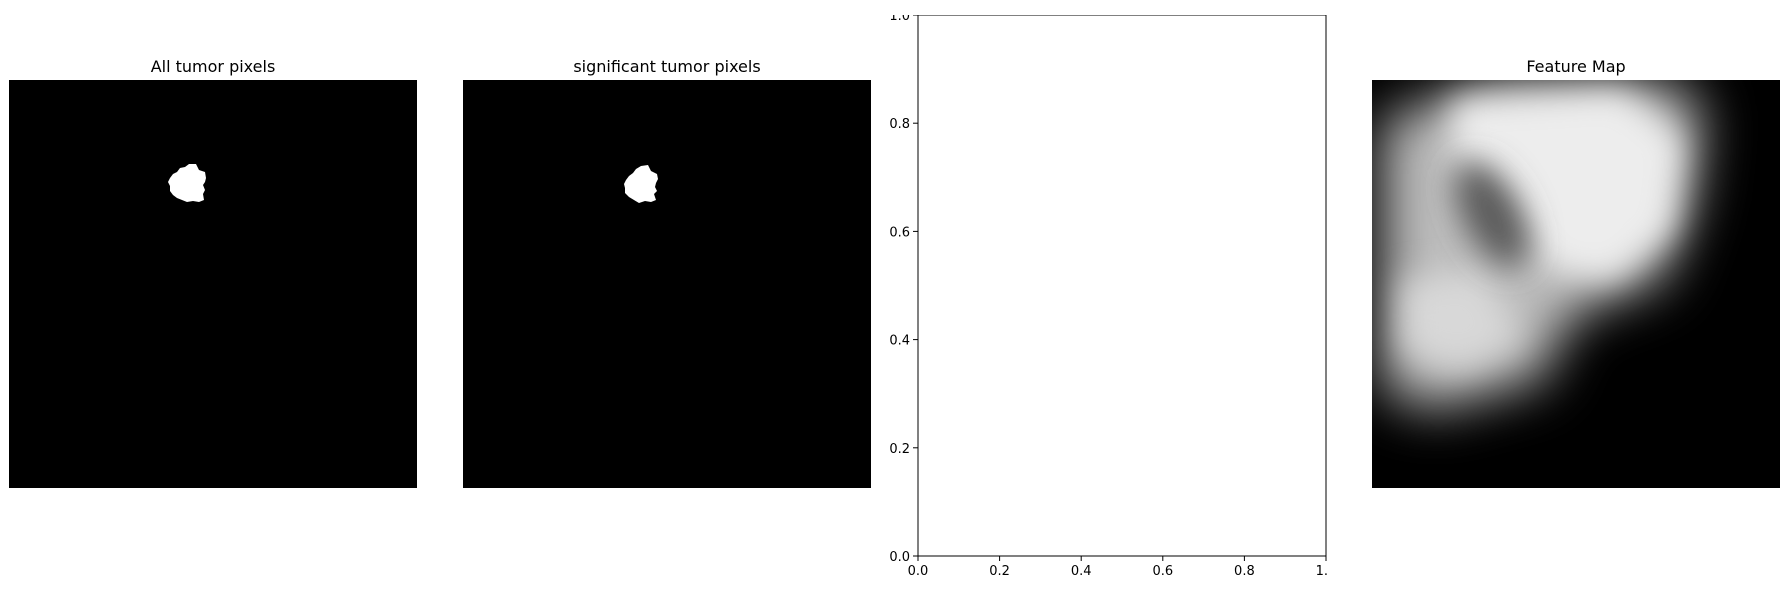  Describe the element at coordinates (999, 569) in the screenshot. I see `x-tick-label: 0.2` at that location.